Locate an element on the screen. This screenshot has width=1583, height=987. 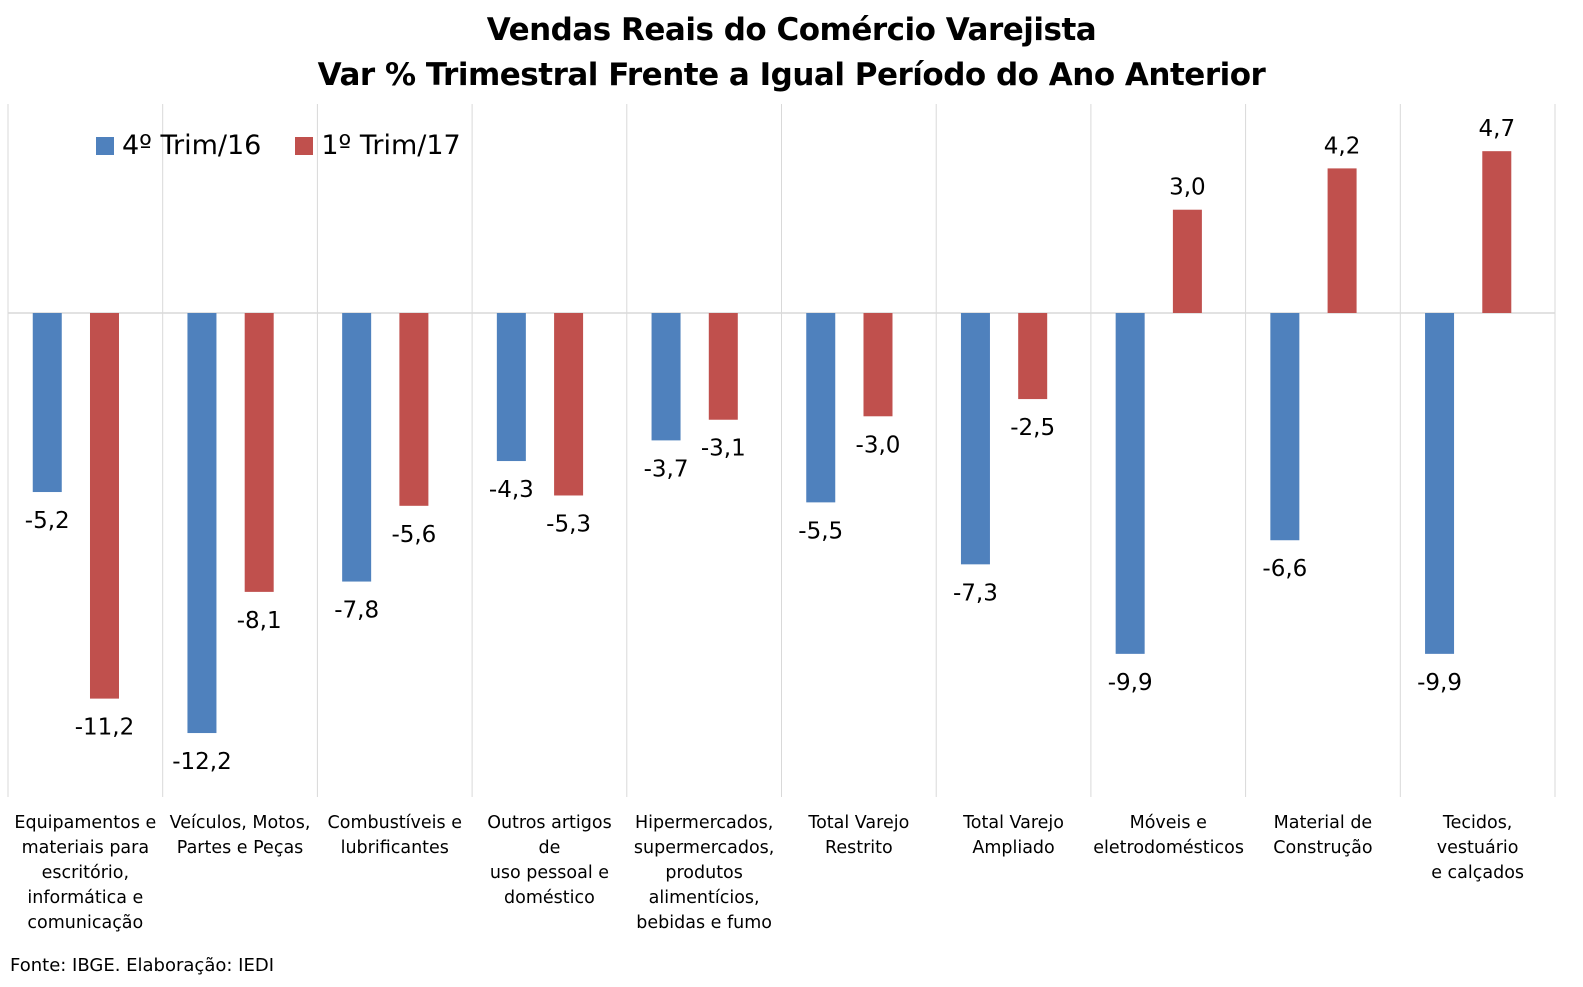
category-label-line: eletrodomésticos is located at coordinates (1168, 848).